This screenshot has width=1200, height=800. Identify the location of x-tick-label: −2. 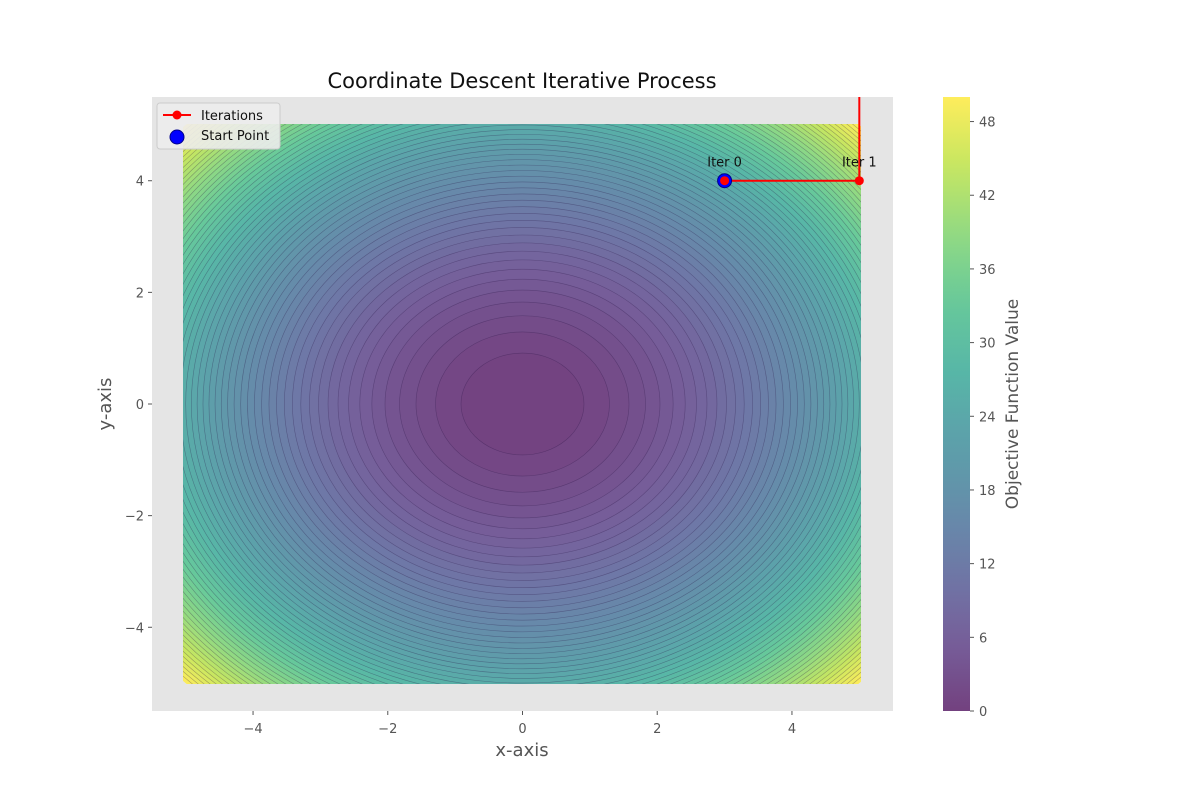
(387, 729).